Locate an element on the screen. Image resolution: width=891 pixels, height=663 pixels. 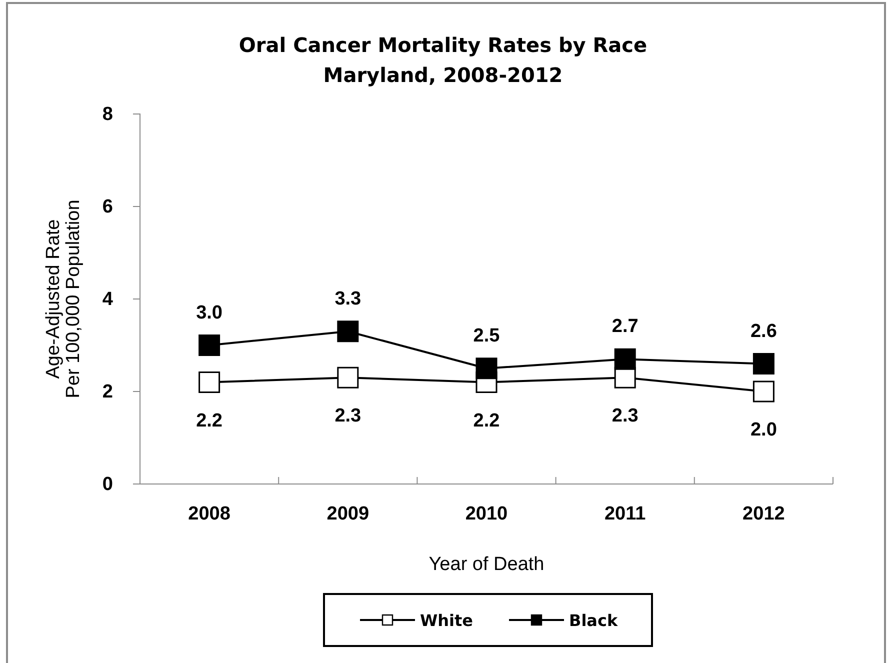
data-label: 3.0 is located at coordinates (209, 313).